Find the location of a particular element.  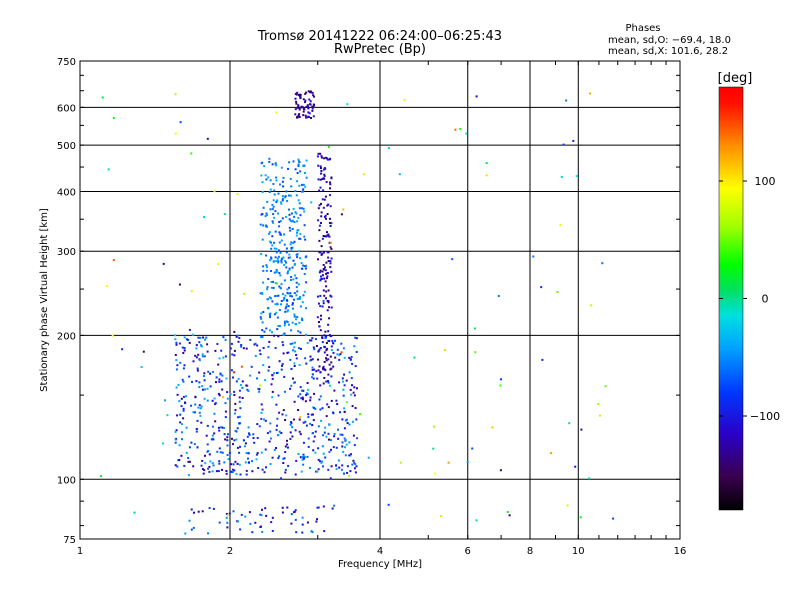

colorbar-tick-label: 0 is located at coordinates (765, 299).